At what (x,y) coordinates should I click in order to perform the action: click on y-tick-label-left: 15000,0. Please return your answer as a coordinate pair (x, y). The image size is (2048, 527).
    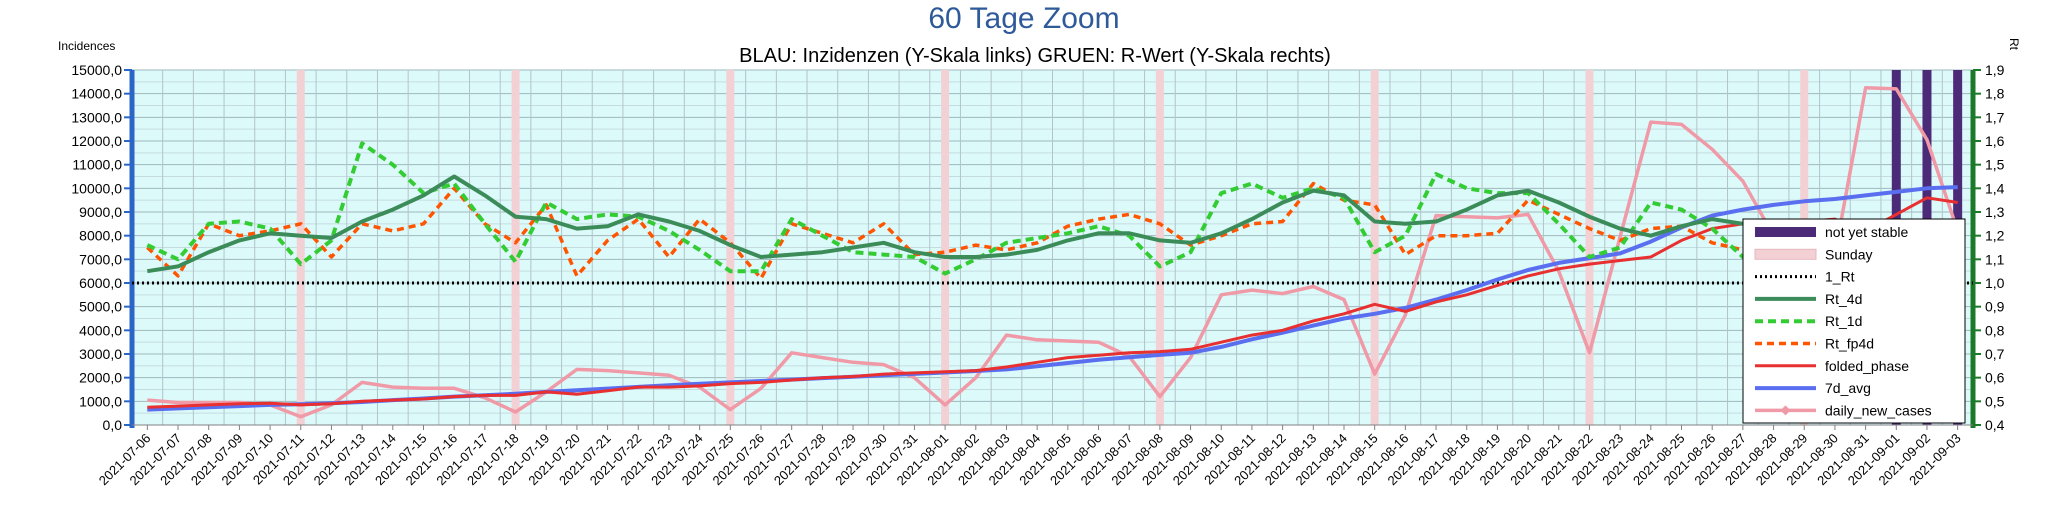
    Looking at the image, I should click on (96, 70).